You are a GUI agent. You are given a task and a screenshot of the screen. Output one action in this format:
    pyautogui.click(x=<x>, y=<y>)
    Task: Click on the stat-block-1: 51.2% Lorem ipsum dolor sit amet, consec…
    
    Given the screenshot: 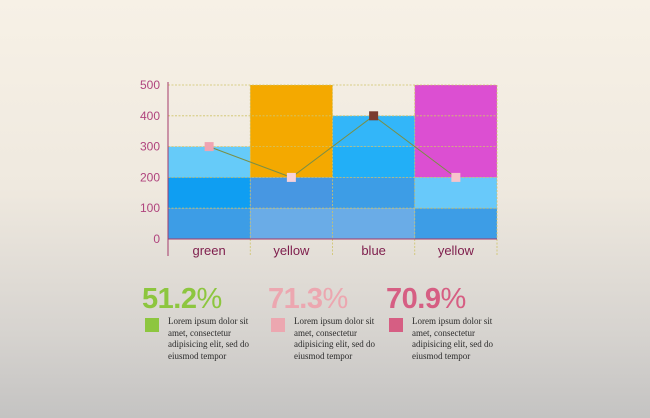 What is the action you would take?
    pyautogui.click(x=202, y=322)
    